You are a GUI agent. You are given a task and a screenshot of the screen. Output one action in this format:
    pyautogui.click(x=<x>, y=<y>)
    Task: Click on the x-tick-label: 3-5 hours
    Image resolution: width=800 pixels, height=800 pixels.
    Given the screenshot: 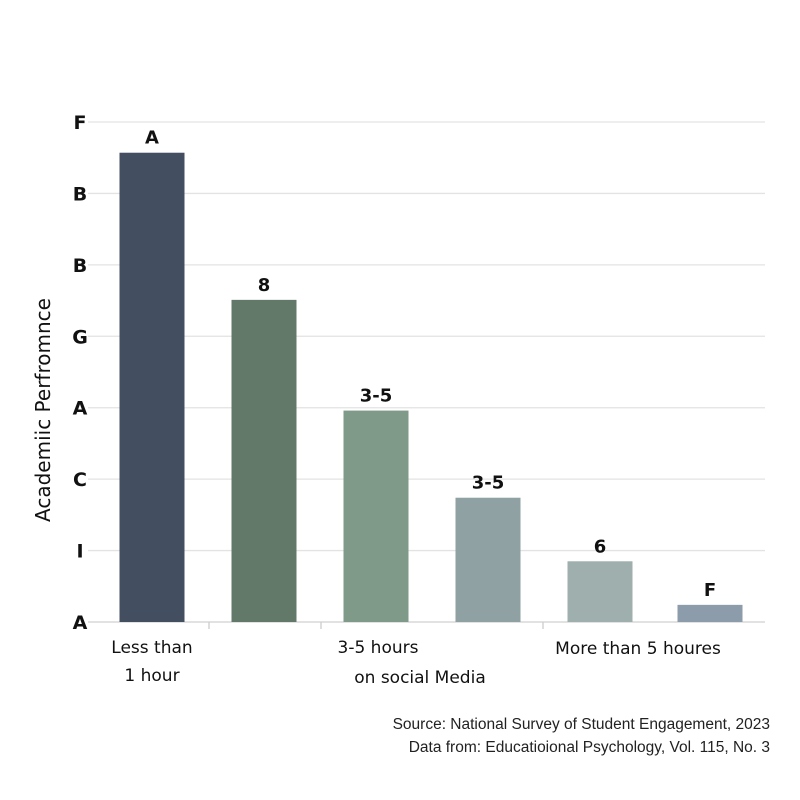 What is the action you would take?
    pyautogui.click(x=378, y=648)
    